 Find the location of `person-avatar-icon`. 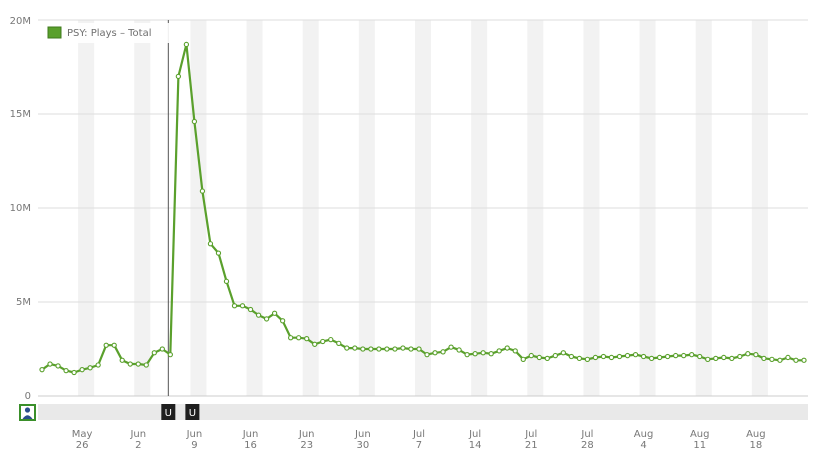

person-avatar-icon is located at coordinates (27, 412).